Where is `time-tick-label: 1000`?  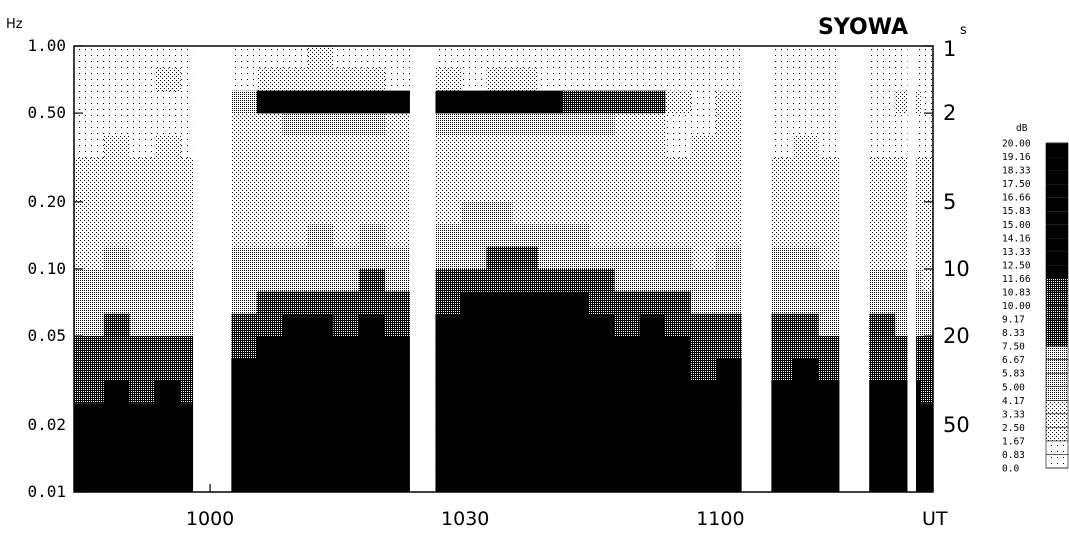 time-tick-label: 1000 is located at coordinates (210, 519).